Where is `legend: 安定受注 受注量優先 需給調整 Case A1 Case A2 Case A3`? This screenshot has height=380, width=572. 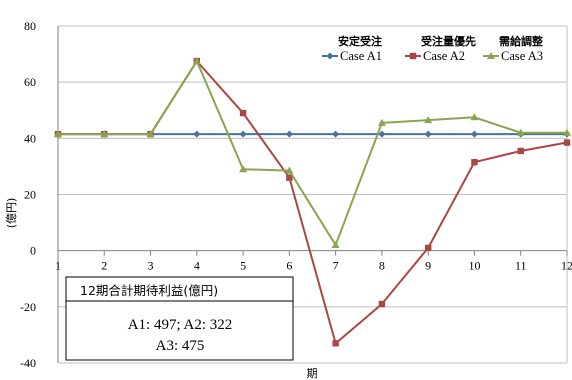 legend: 安定受注 受注量優先 需給調整 Case A1 Case A2 Case A3 is located at coordinates (432, 48).